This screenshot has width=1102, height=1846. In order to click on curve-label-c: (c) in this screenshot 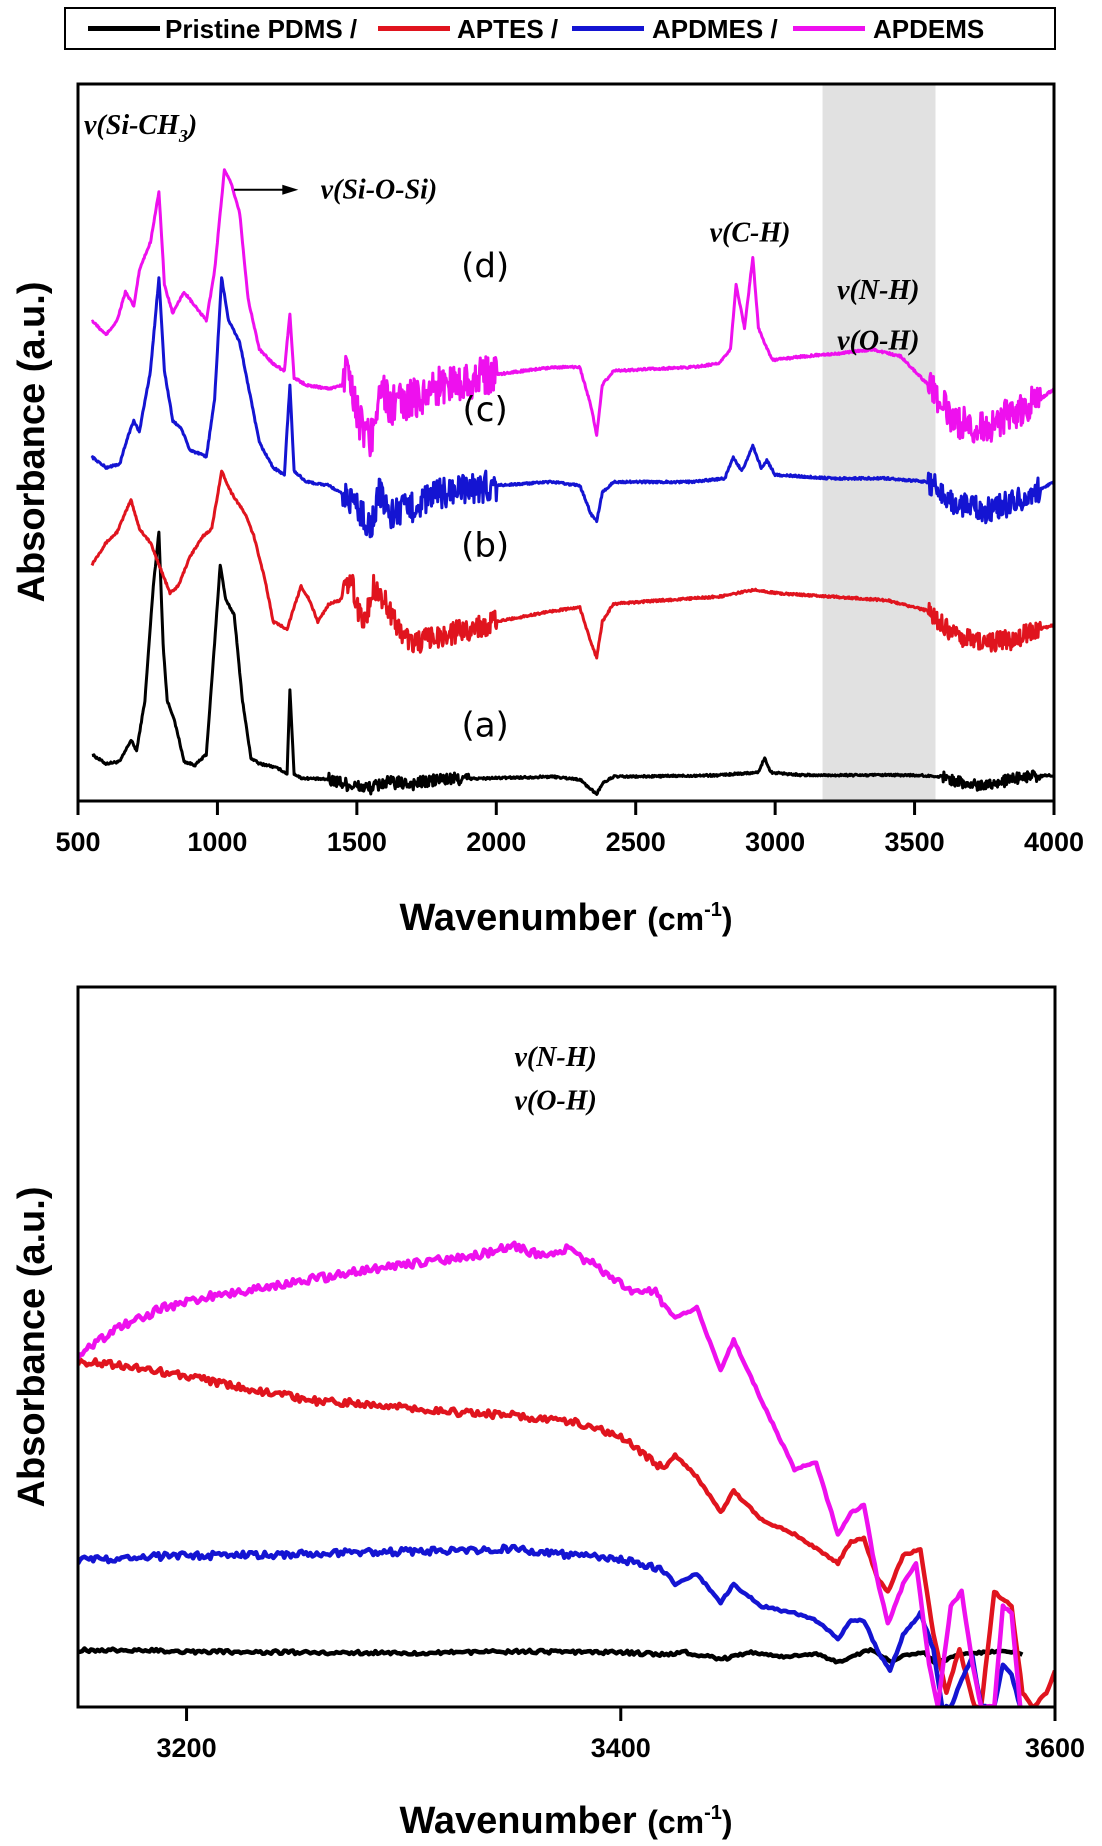, I will do `click(485, 410)`.